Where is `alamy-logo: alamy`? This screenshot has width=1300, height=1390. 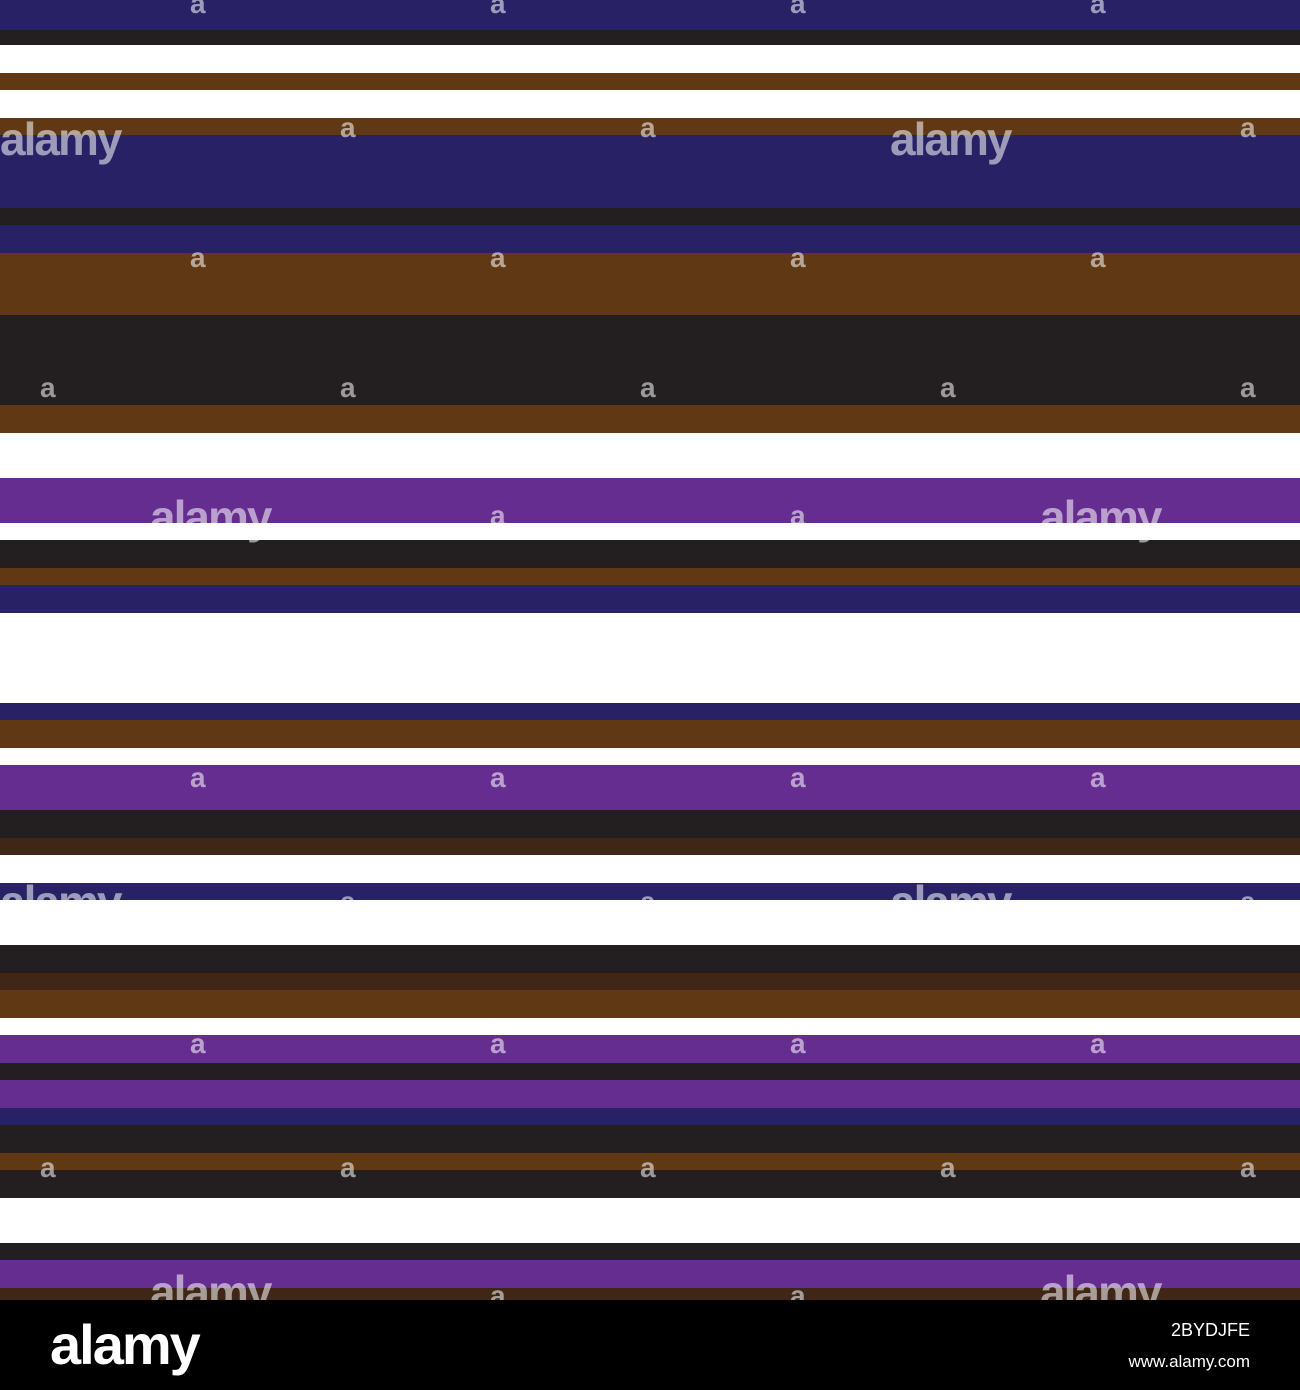
alamy-logo: alamy is located at coordinates (125, 1344).